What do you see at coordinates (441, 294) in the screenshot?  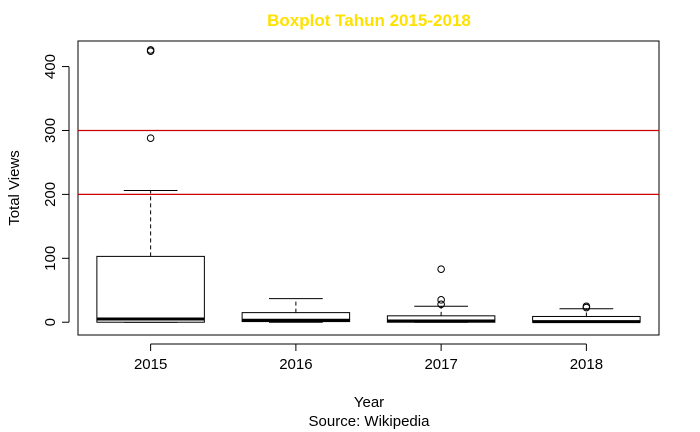 I see `box-2017` at bounding box center [441, 294].